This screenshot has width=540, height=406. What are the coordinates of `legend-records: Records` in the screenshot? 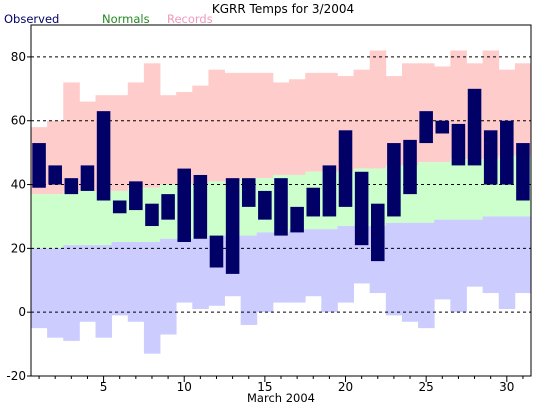 It's located at (190, 19).